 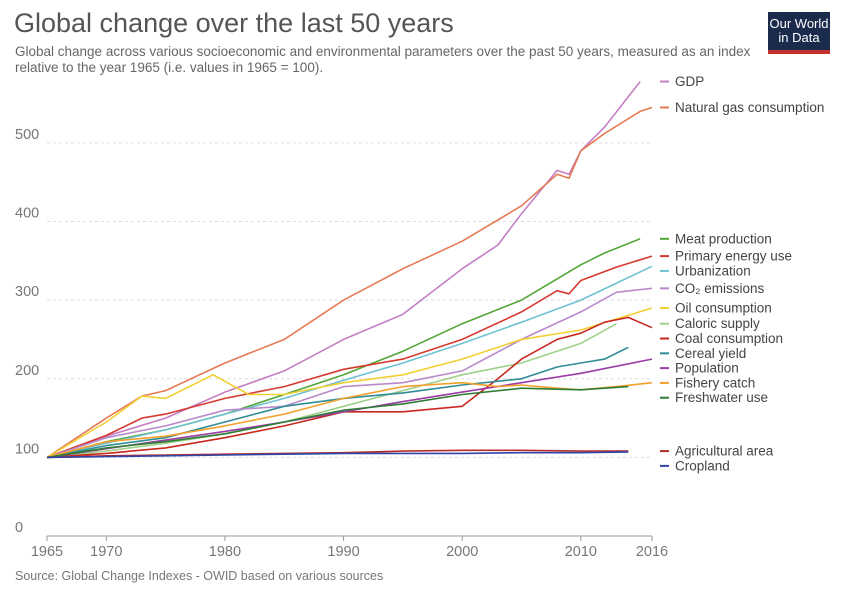 I want to click on legend-label-7: Caloric supply, so click(x=717, y=323).